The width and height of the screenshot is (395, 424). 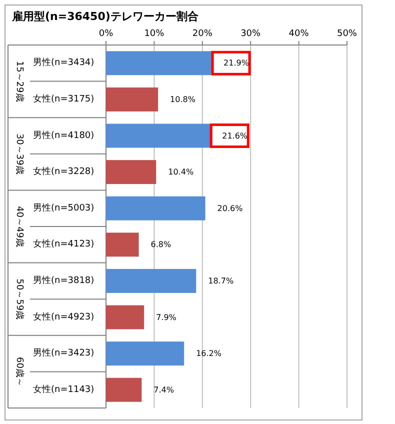 I want to click on data-label: 10.8%, so click(x=183, y=99).